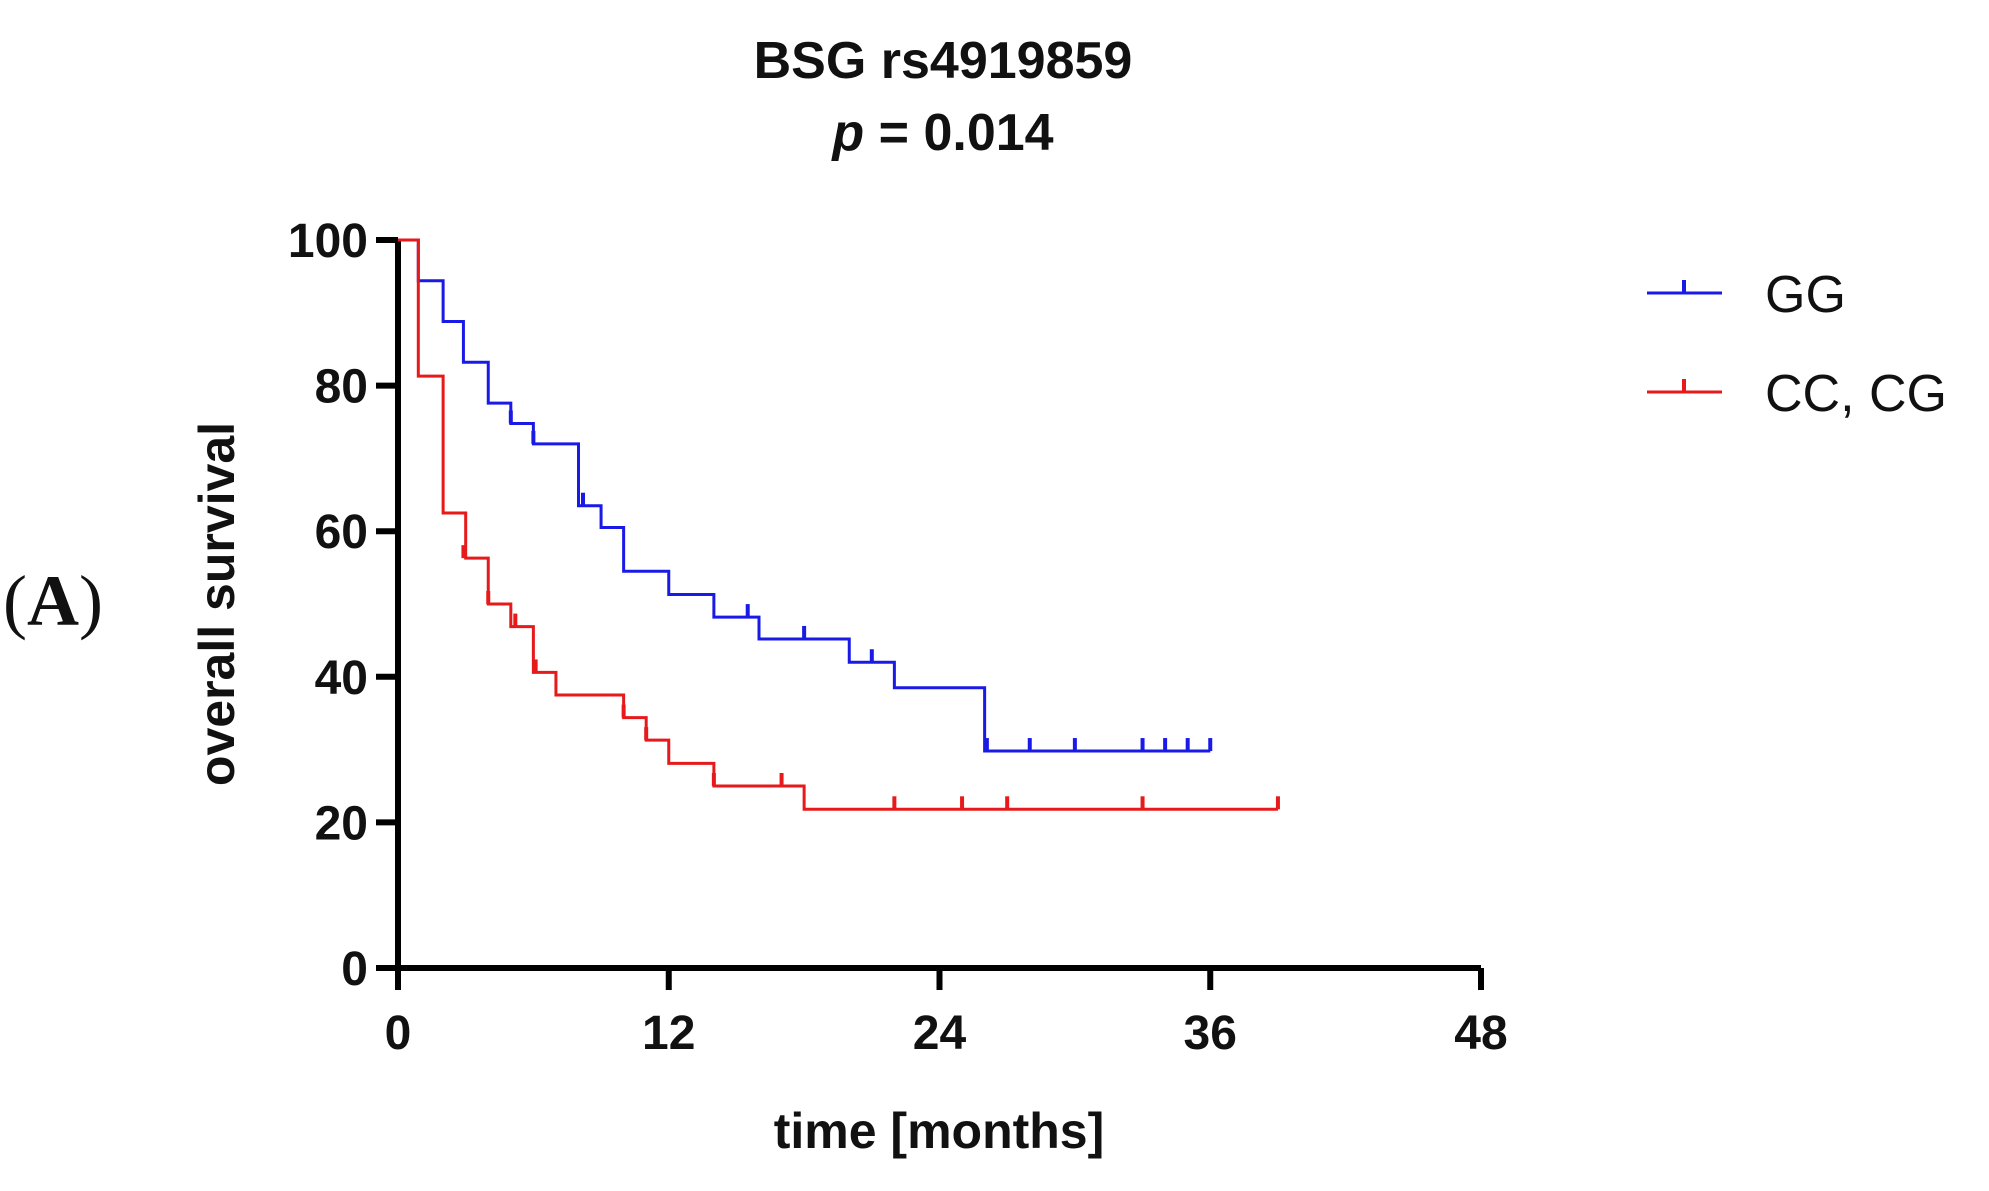 The image size is (1989, 1191). What do you see at coordinates (217, 604) in the screenshot?
I see `y-axis-label: overall survival` at bounding box center [217, 604].